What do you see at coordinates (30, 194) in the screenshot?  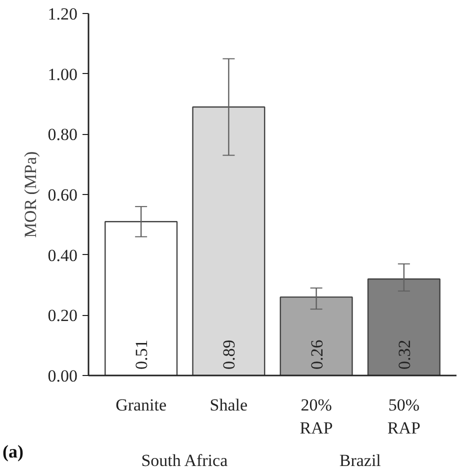 I see `y-axis-title: MOR (MPa)` at bounding box center [30, 194].